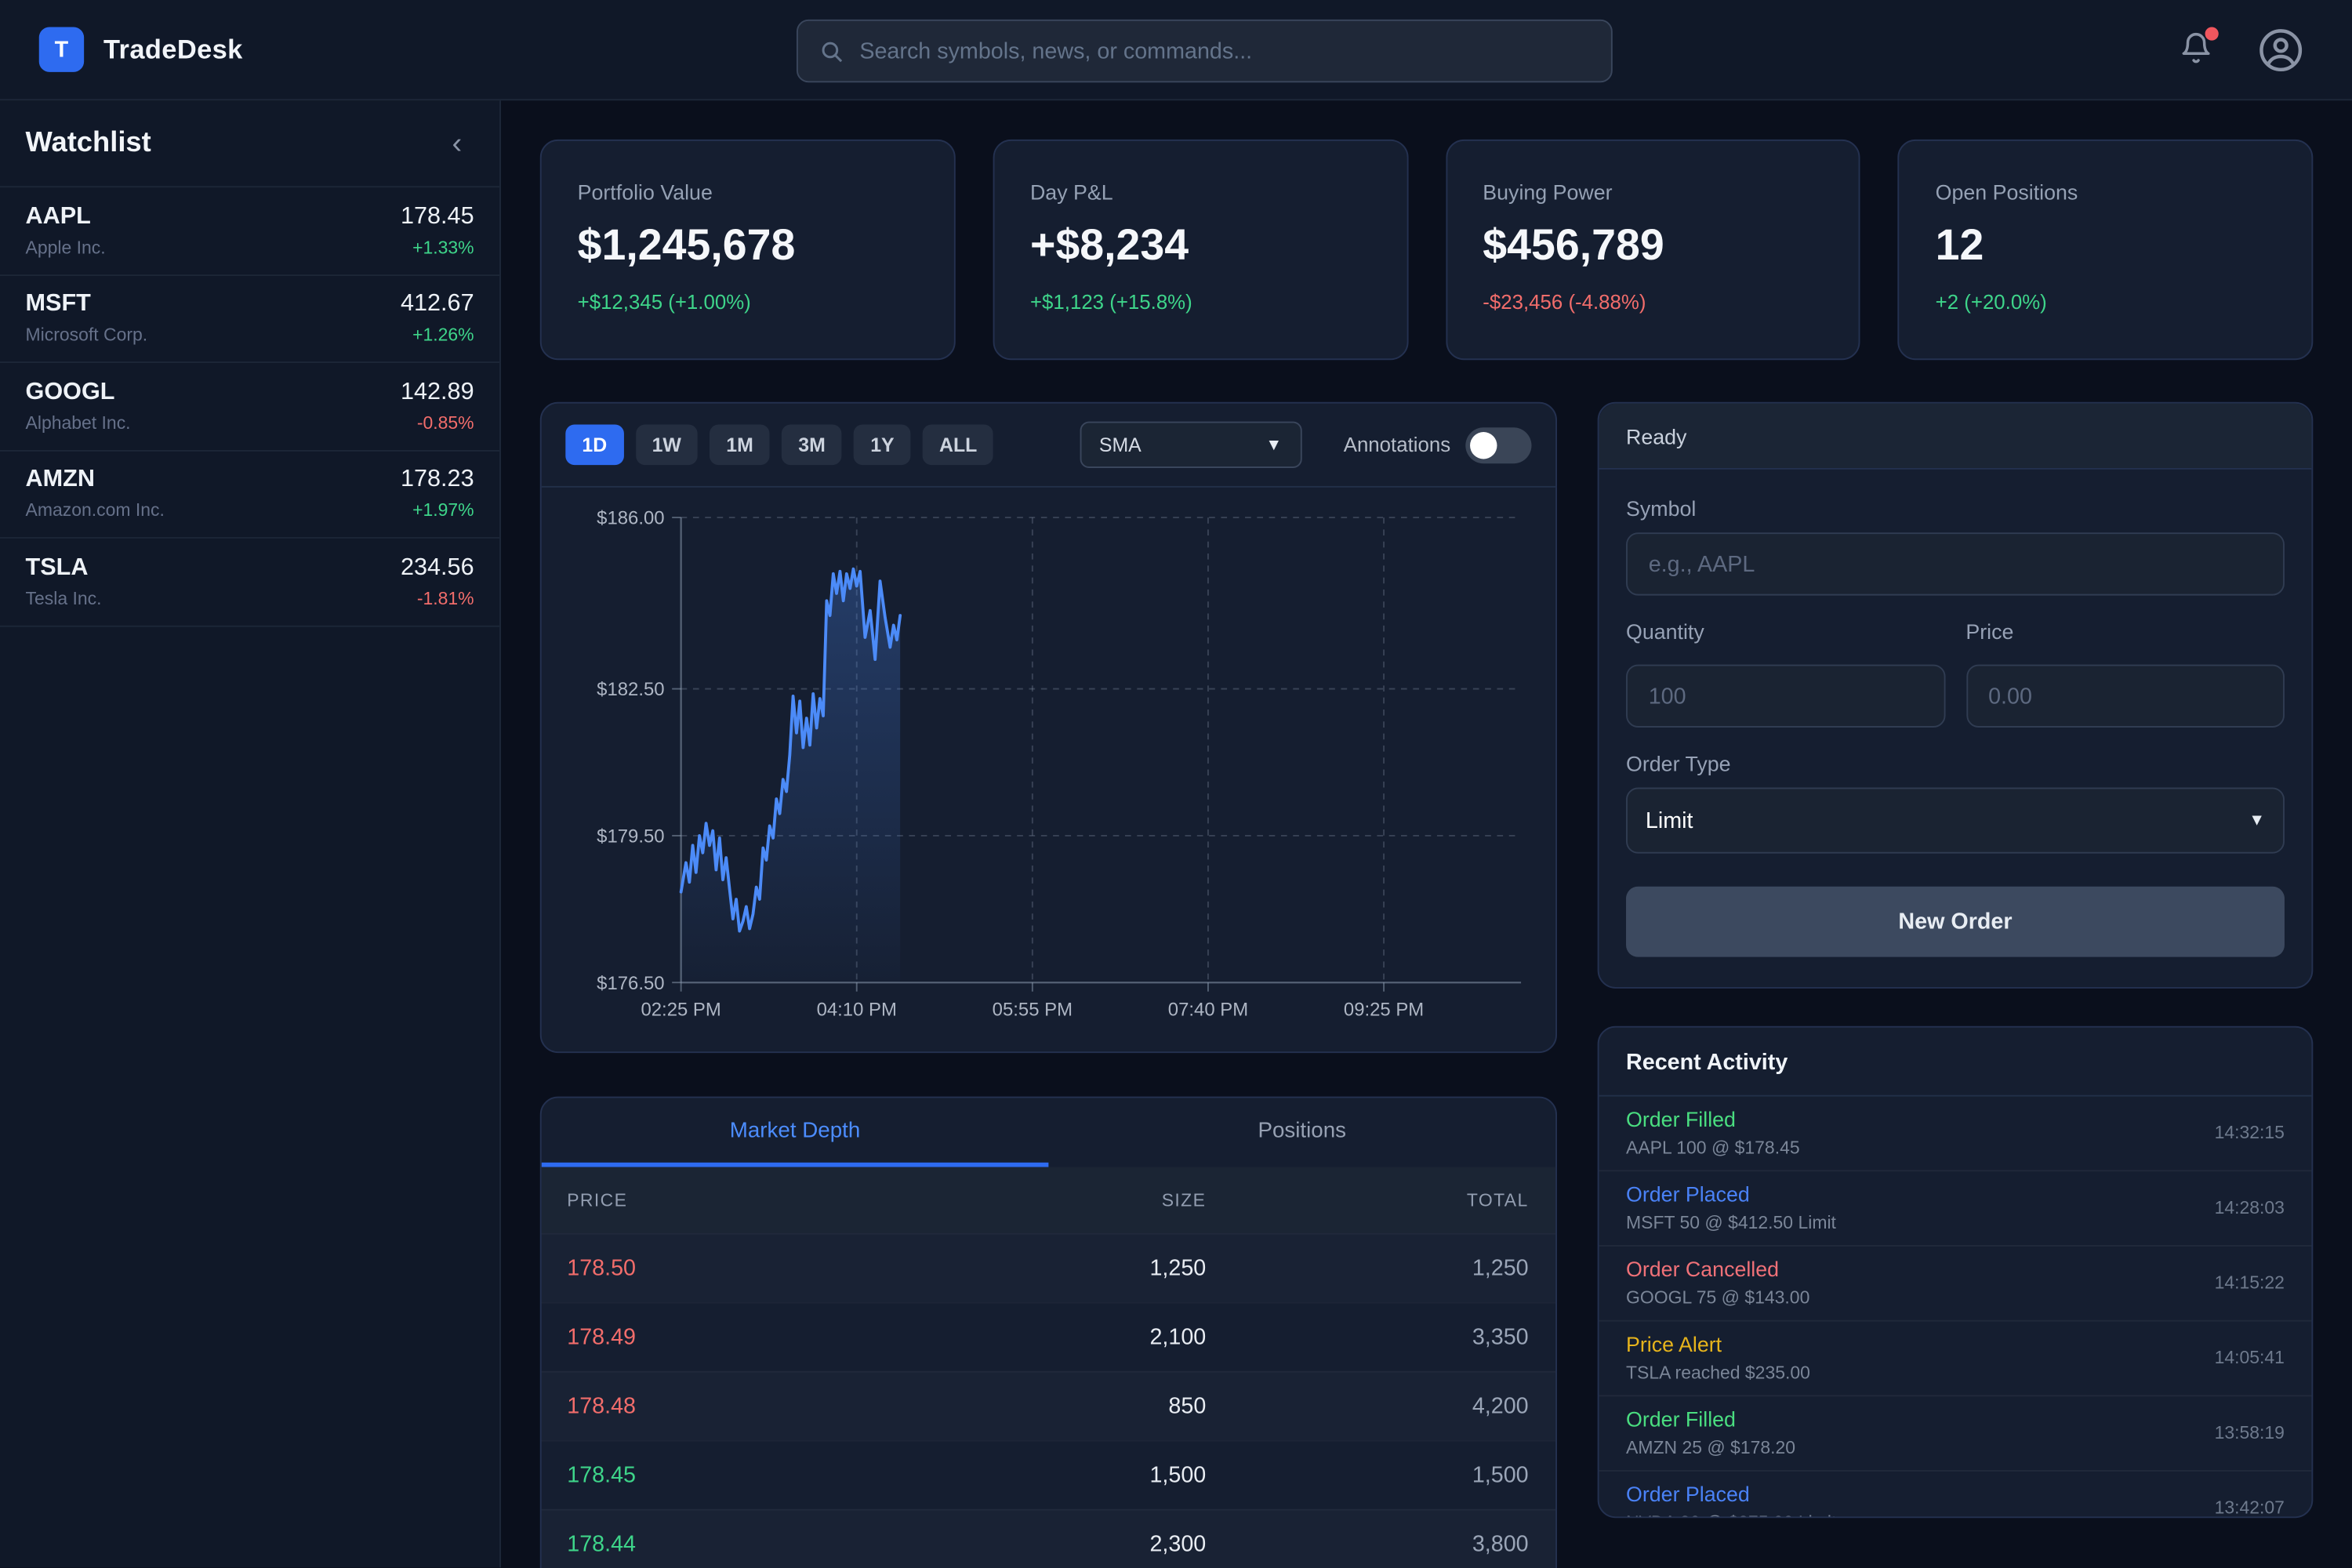 The image size is (2352, 1568). I want to click on price-input, so click(2125, 696).